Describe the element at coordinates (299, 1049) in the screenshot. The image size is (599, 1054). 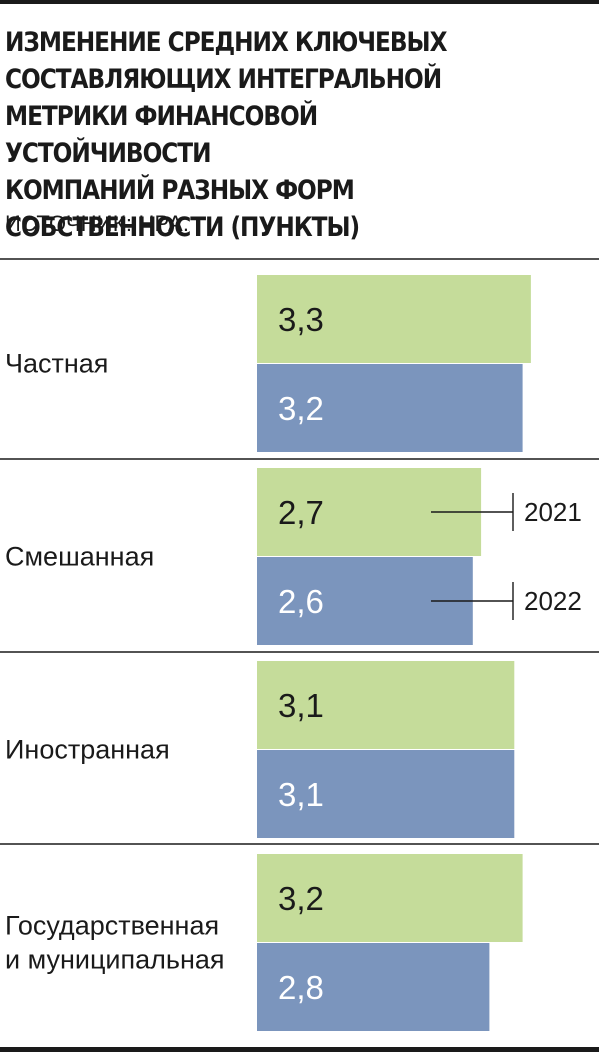
I see `bottom-rule` at that location.